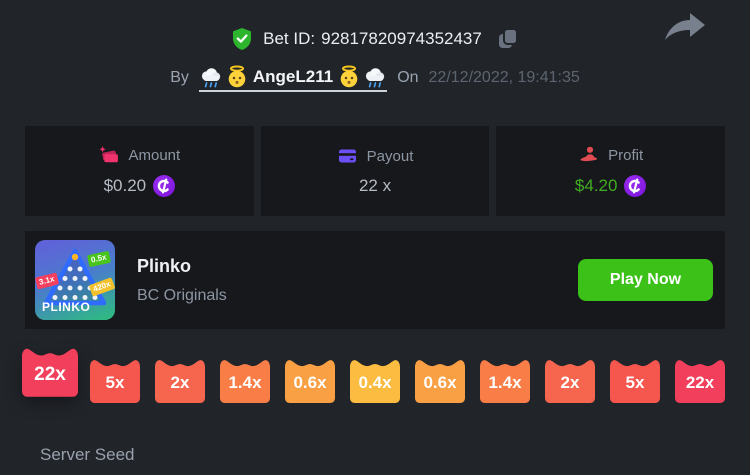  Describe the element at coordinates (507, 39) in the screenshot. I see `copy-icon` at that location.